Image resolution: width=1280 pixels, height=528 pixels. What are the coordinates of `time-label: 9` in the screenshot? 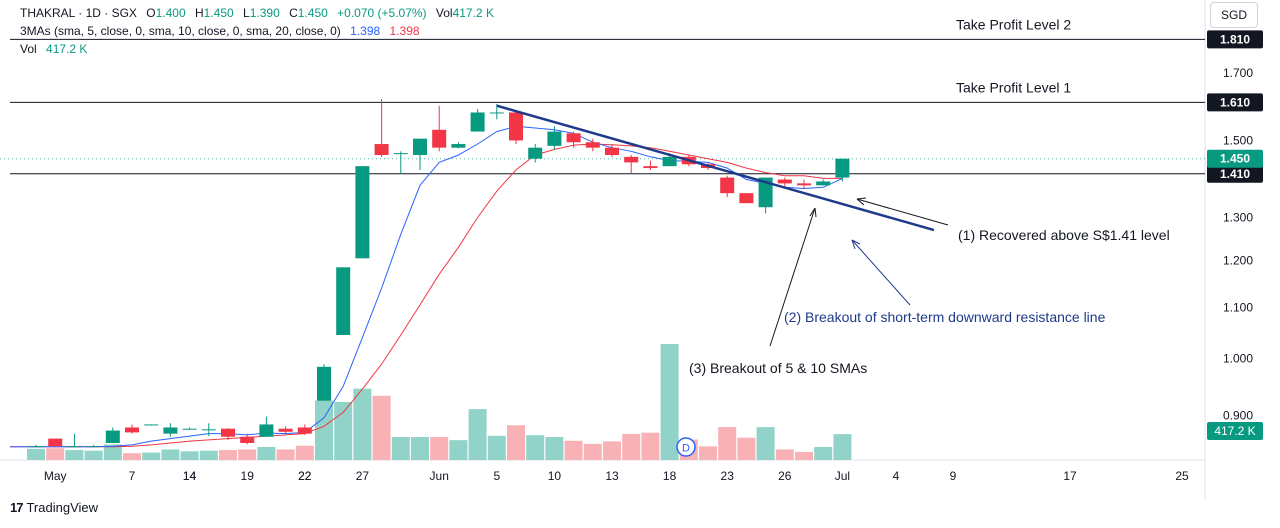 It's located at (953, 476).